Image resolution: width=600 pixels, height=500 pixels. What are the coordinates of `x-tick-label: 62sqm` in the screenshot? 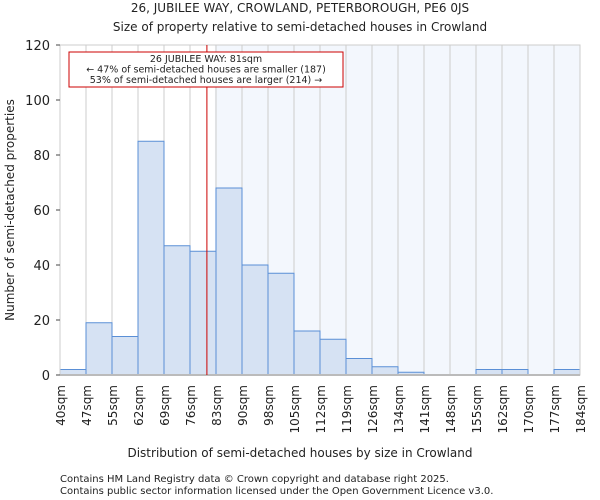 It's located at (139, 405).